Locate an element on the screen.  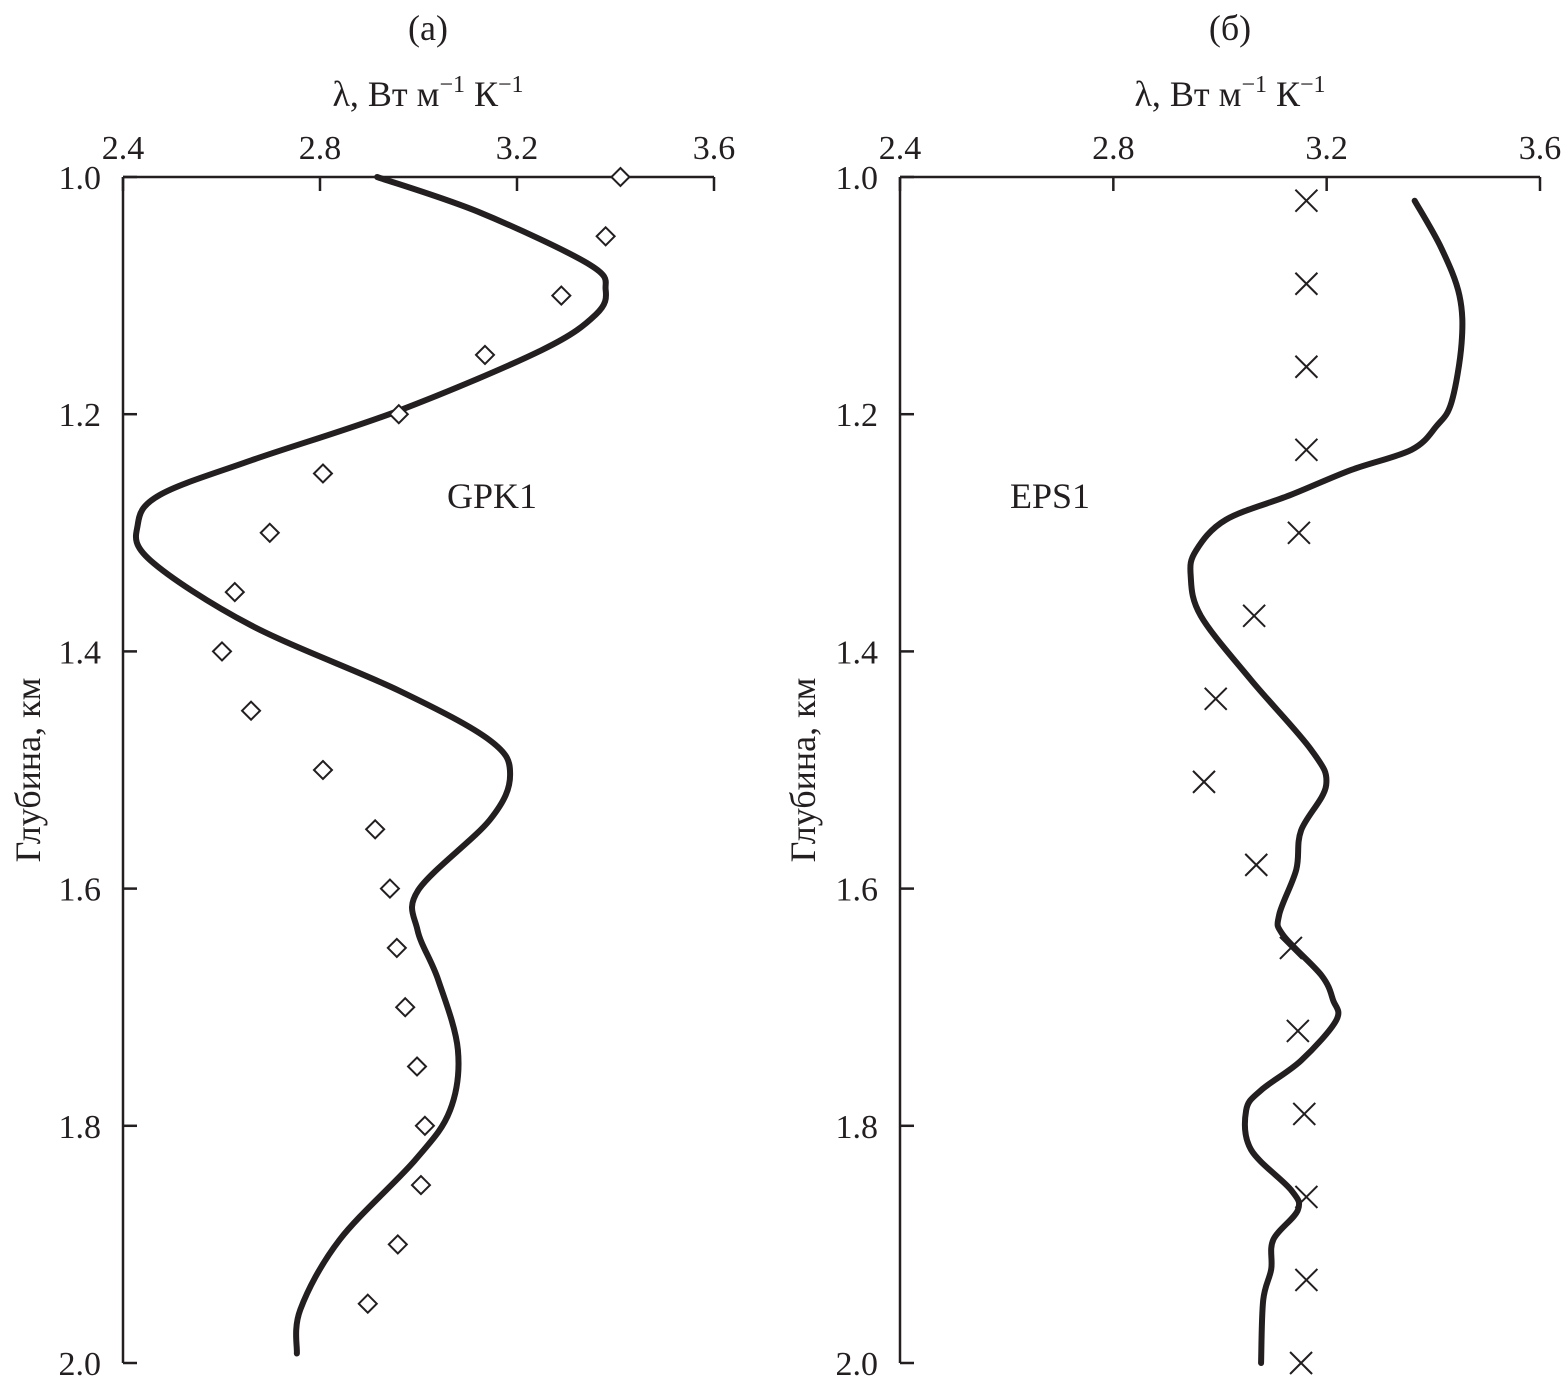
series-annotation: GPK1 is located at coordinates (492, 496).